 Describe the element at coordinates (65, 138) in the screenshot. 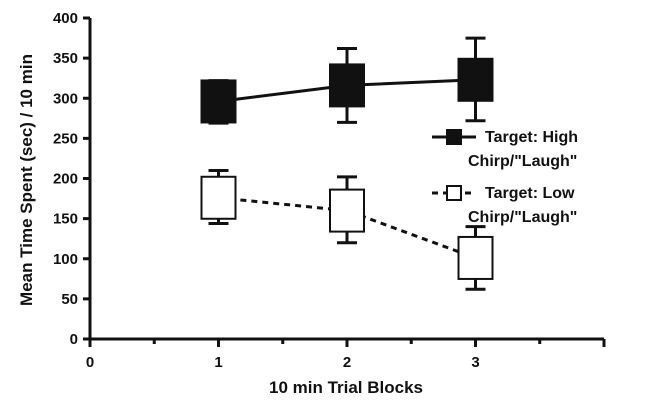

I see `y-tick-label: 250` at that location.